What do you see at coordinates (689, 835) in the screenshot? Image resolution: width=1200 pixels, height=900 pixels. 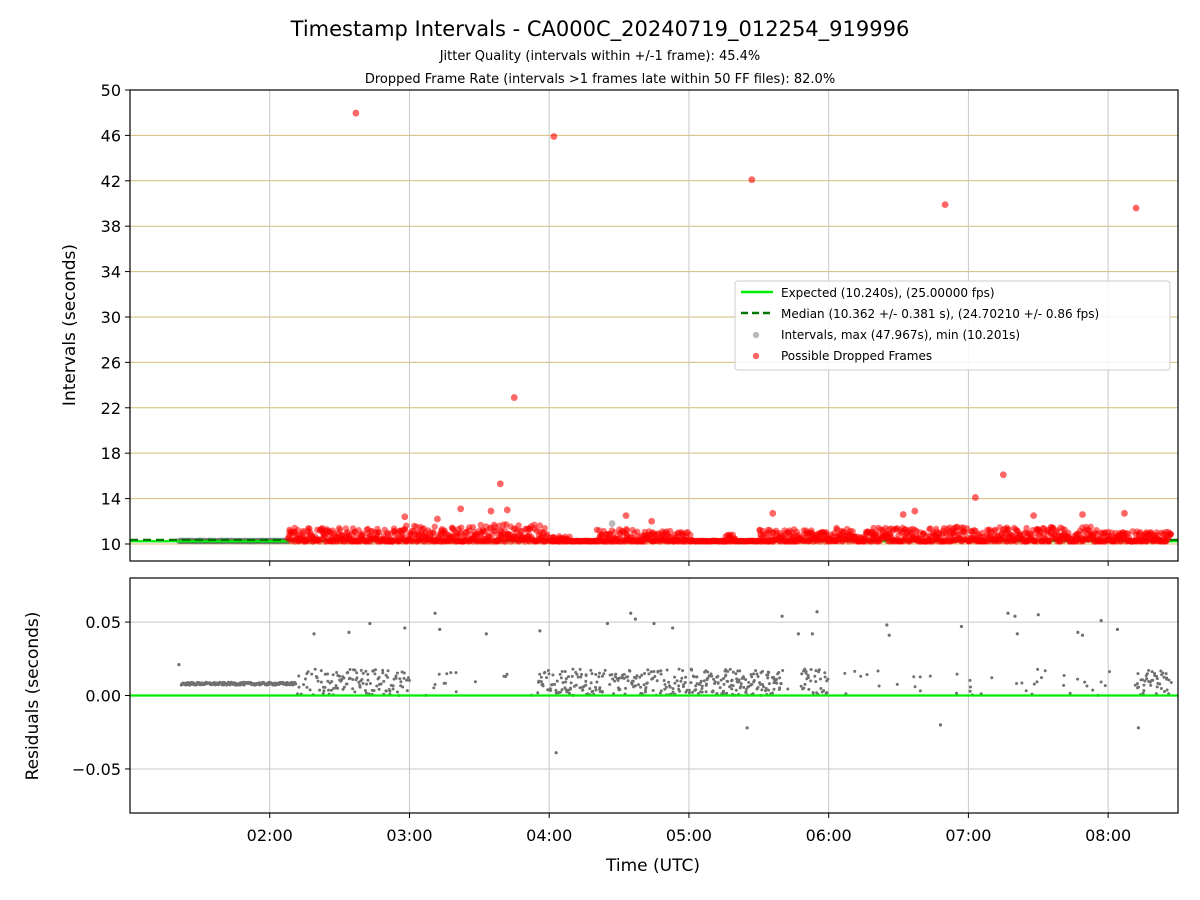 I see `x-tick-label: 05:00` at bounding box center [689, 835].